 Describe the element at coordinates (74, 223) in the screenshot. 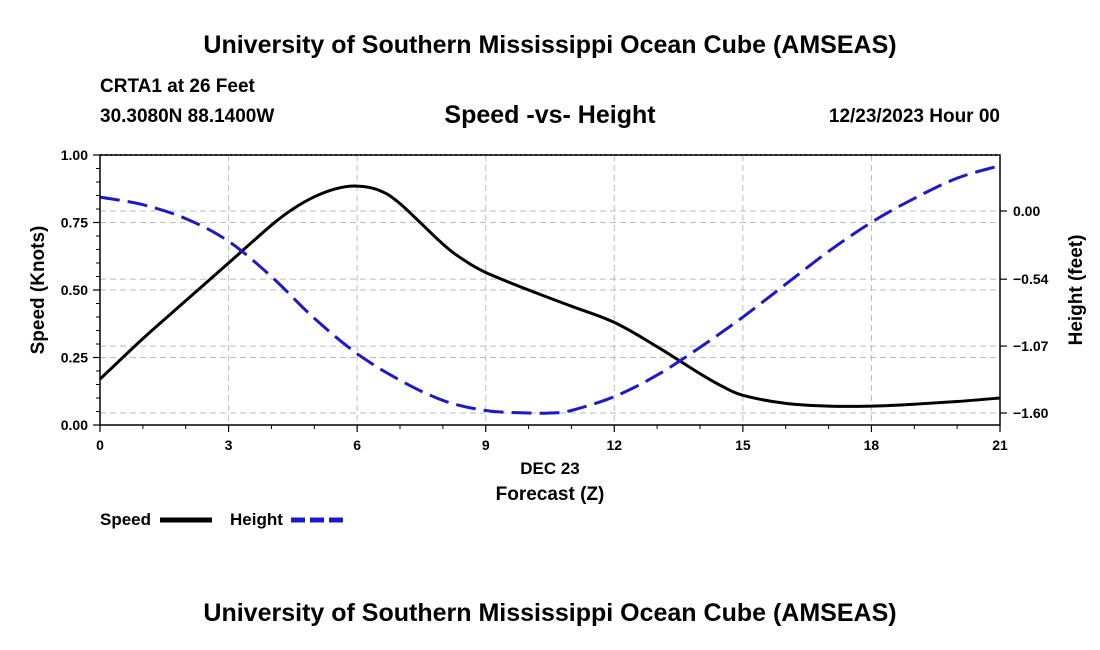

I see `y-tick-label: 0.75` at that location.